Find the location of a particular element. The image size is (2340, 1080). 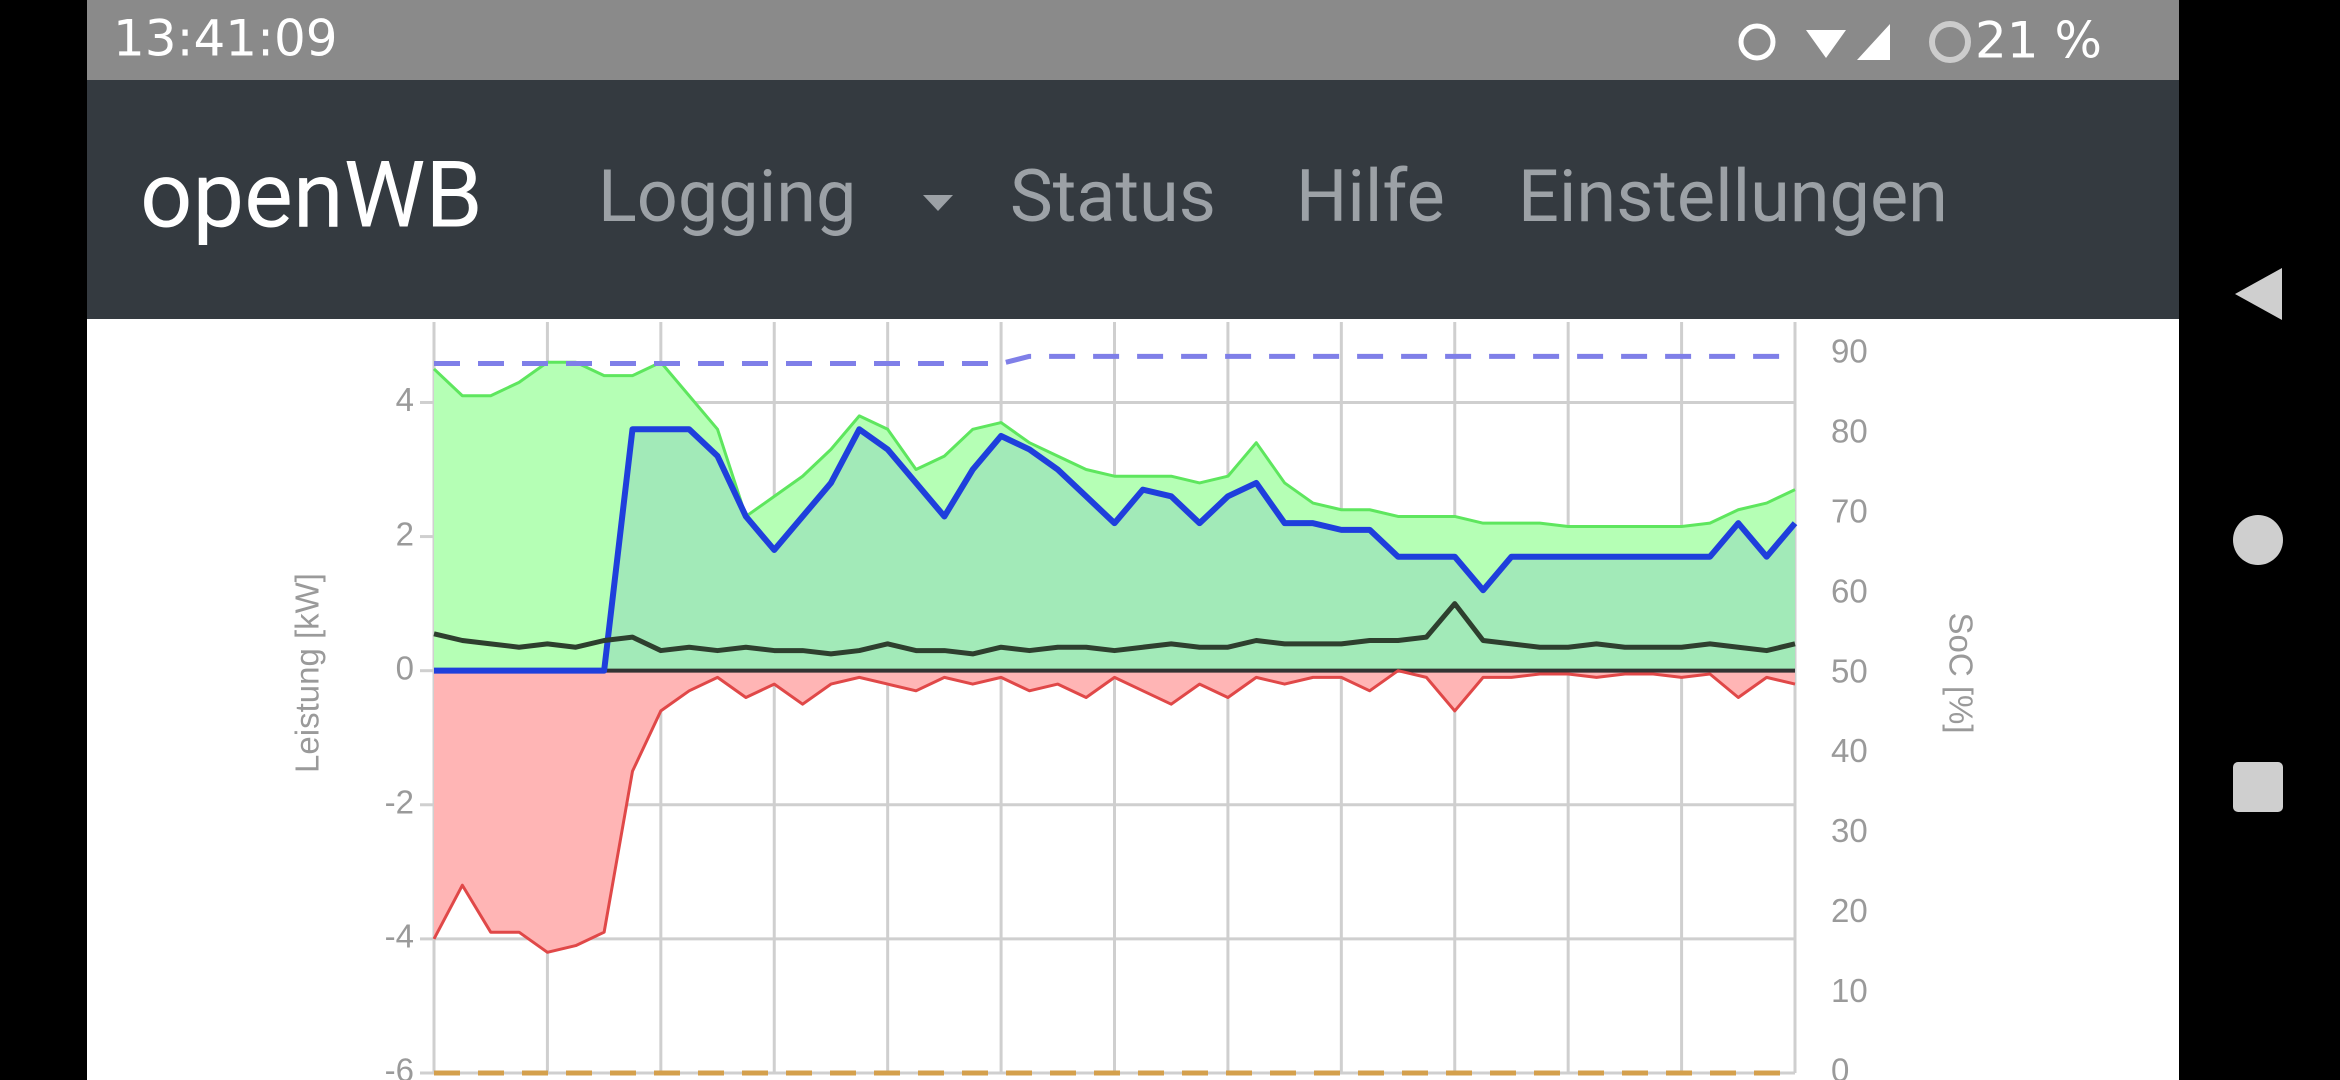

nav-link: Einstellungen is located at coordinates (1733, 196).